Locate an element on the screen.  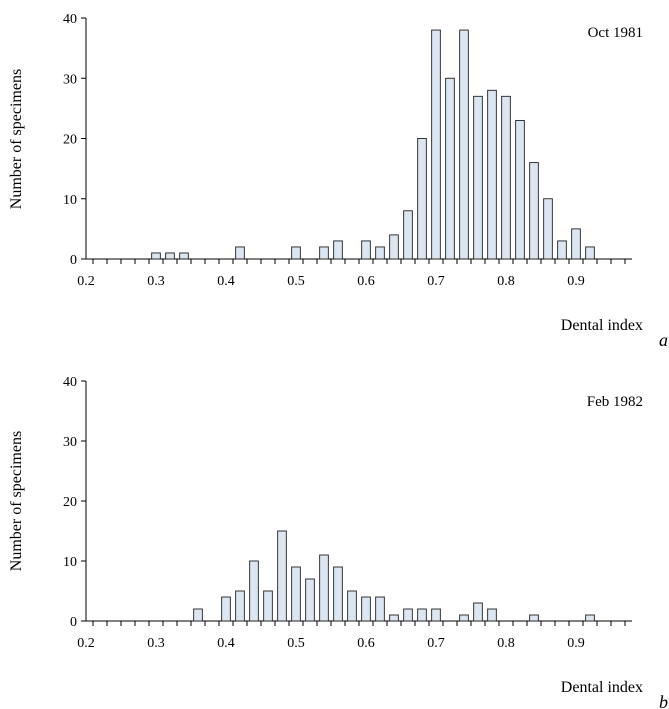
panel-b-x-tick-label: 0.9 is located at coordinates (576, 643).